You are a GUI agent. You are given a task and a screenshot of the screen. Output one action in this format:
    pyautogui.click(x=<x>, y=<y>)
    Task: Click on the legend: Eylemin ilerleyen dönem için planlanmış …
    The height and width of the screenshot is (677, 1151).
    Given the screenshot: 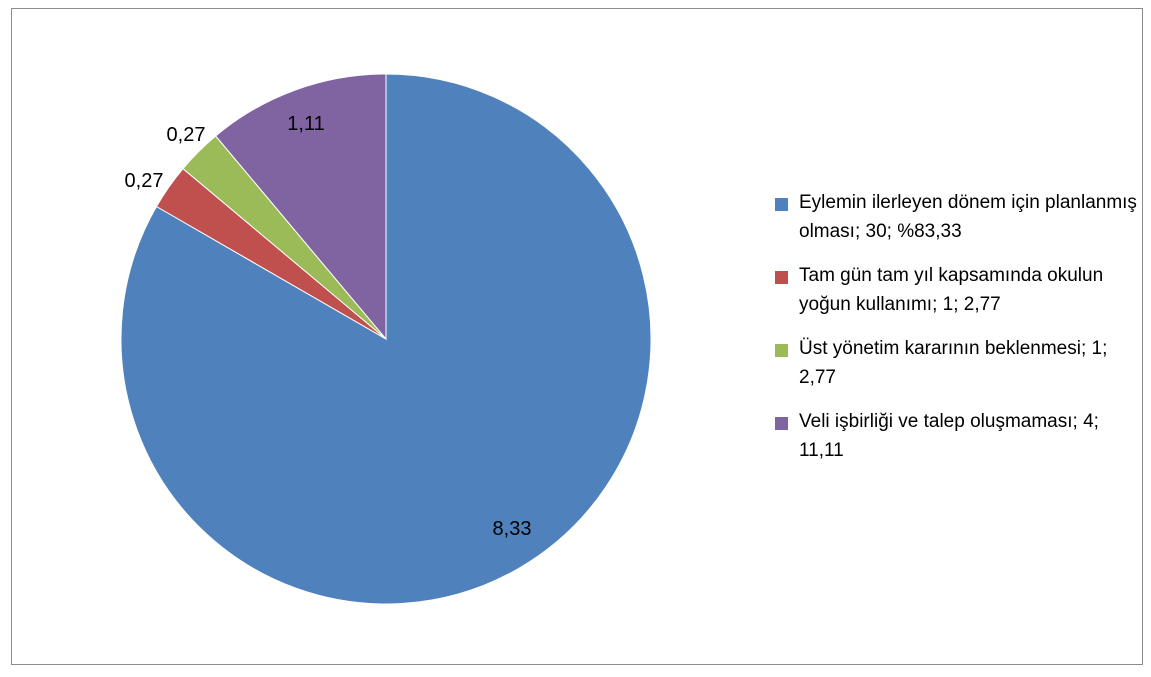 What is the action you would take?
    pyautogui.click(x=960, y=334)
    